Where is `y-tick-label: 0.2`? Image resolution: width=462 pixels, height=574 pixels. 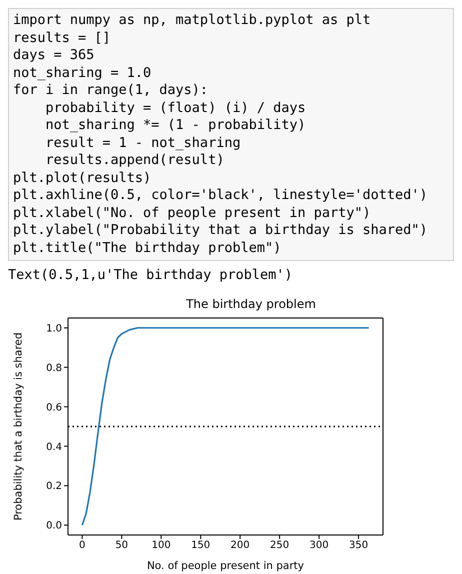 y-tick-label: 0.2 is located at coordinates (54, 486).